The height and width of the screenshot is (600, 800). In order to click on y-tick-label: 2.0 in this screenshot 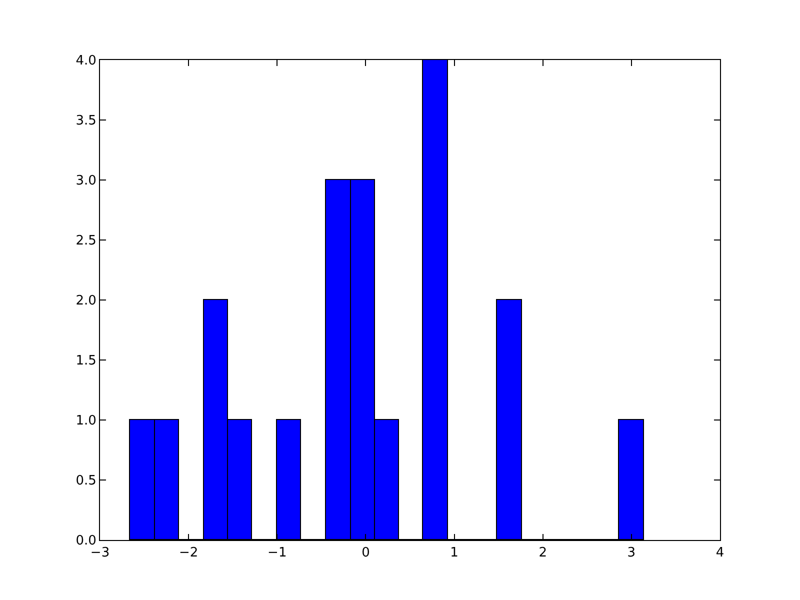, I will do `click(86, 301)`.